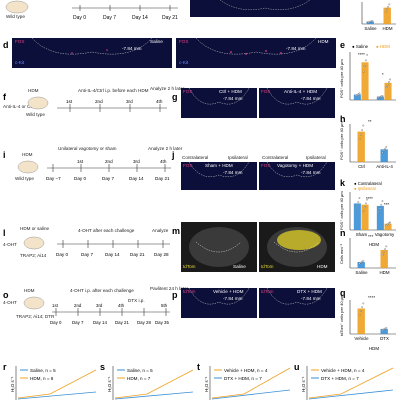 The height and width of the screenshot is (400, 400). I want to click on bar-chart-top: Saline HDM, so click(378, 16).